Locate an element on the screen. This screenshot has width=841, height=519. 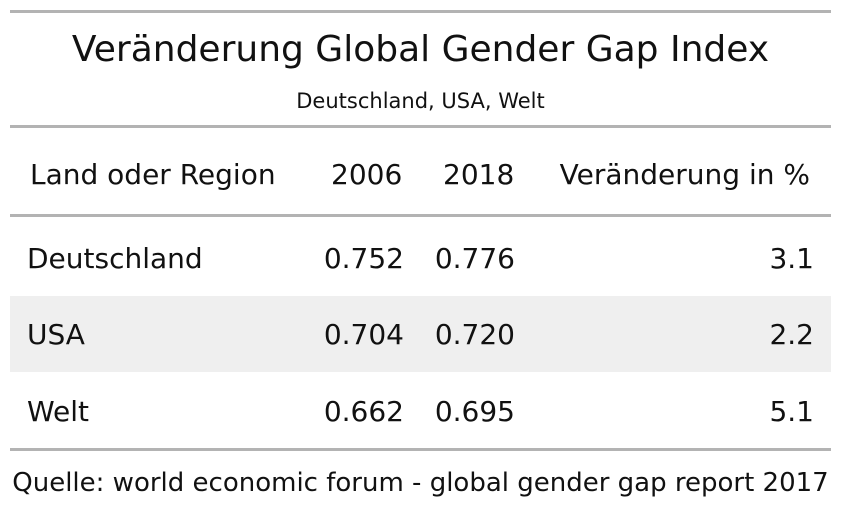
bottom-rule is located at coordinates (420, 449).